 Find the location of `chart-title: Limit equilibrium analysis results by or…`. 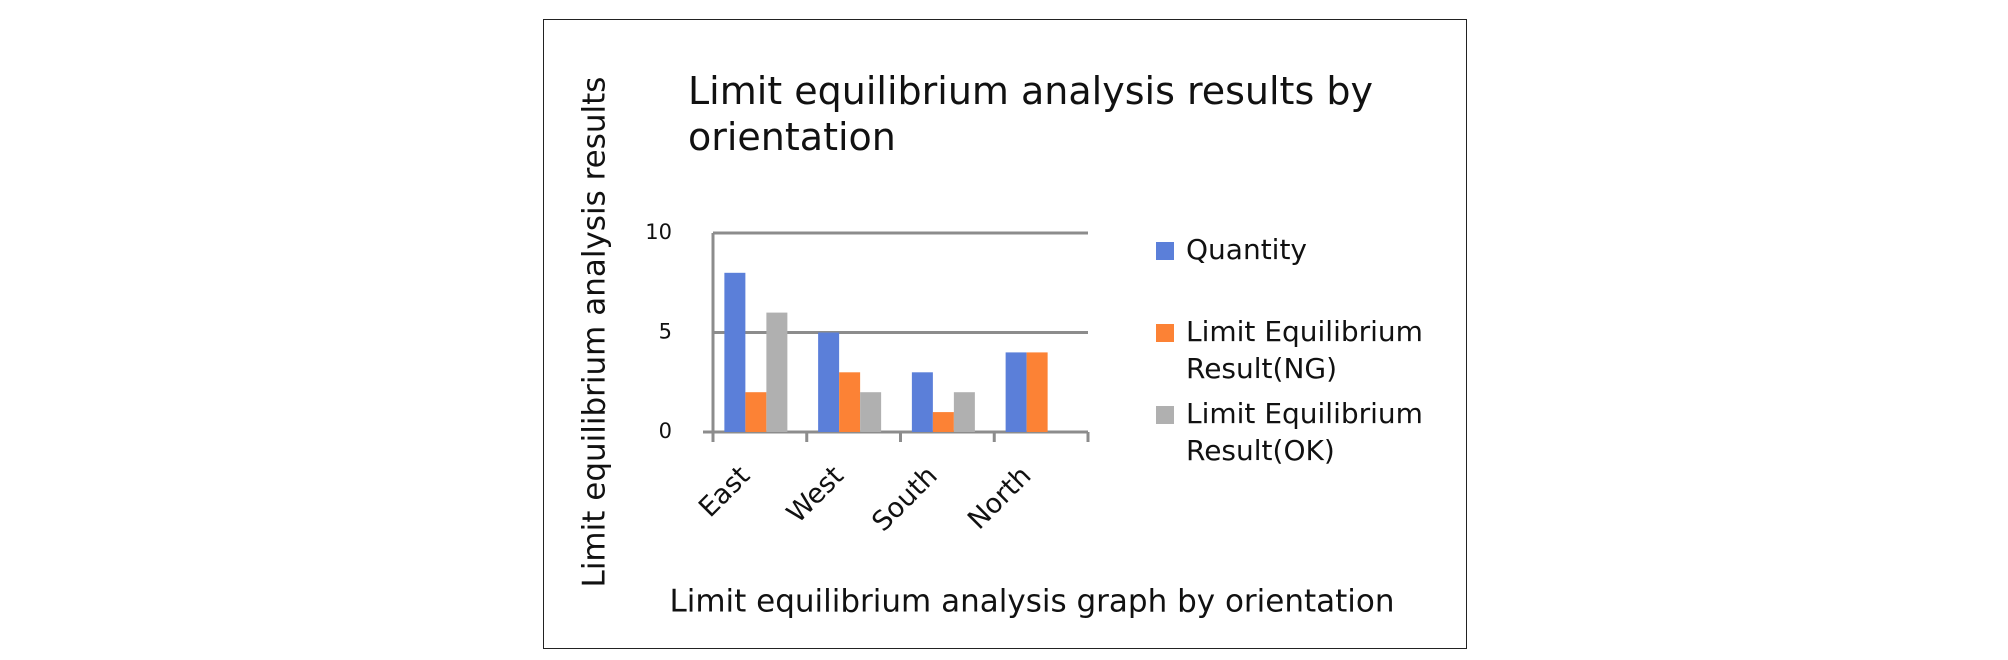

chart-title: Limit equilibrium analysis results by or… is located at coordinates (1030, 114).